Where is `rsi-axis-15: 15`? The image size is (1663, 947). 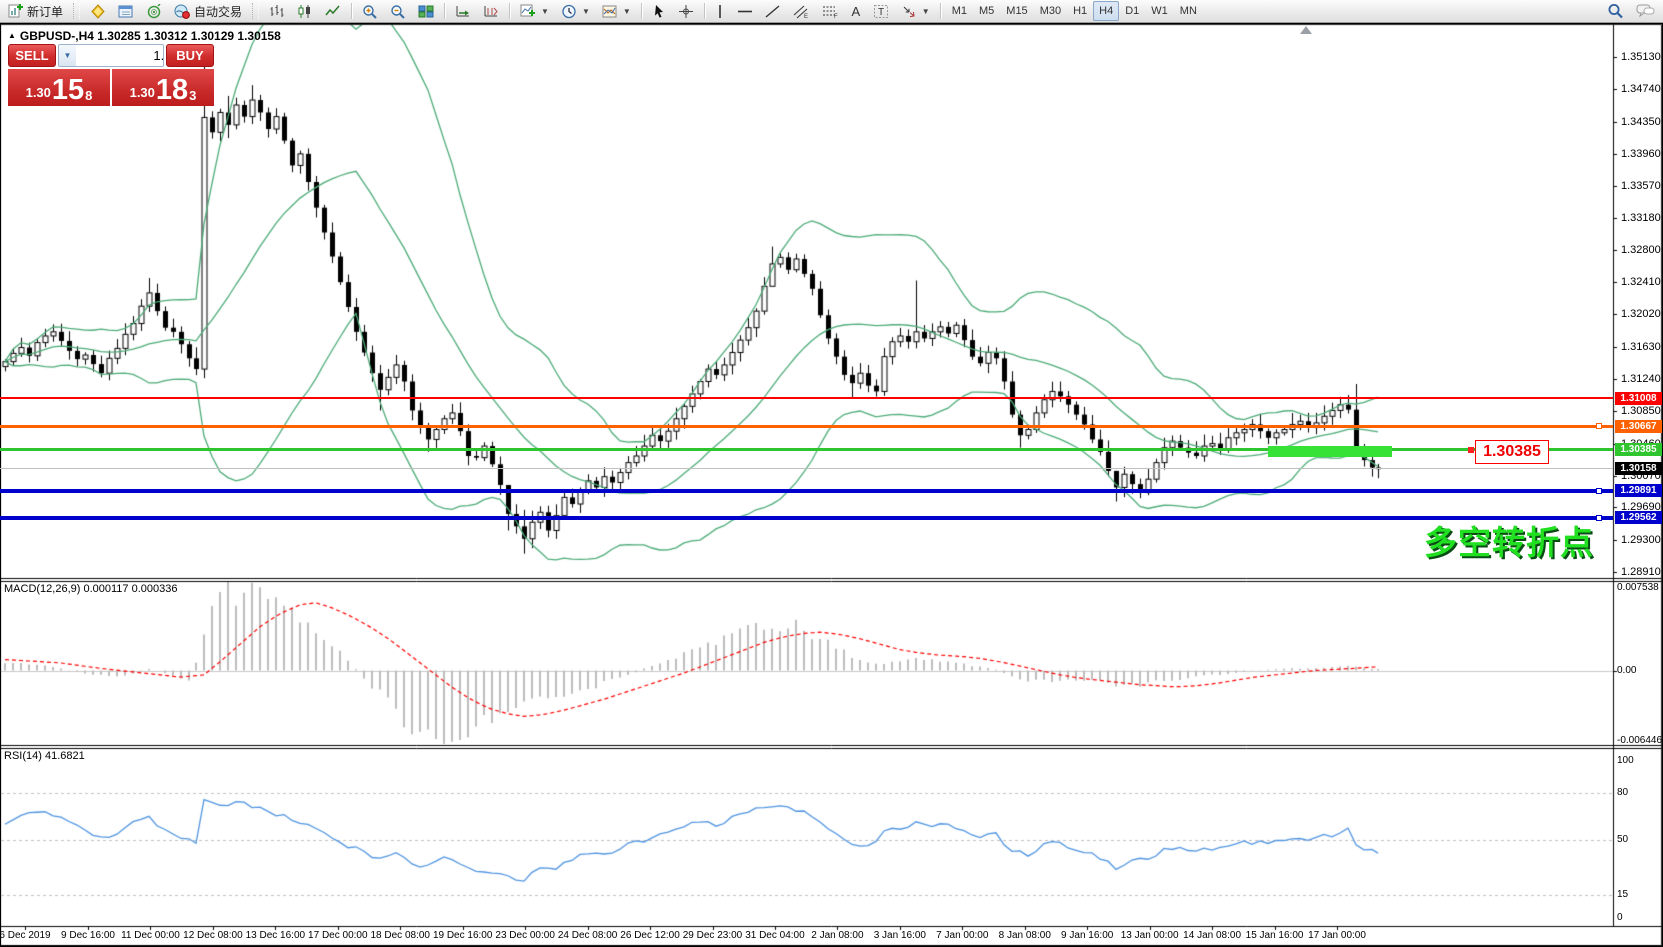
rsi-axis-15: 15 is located at coordinates (1623, 895).